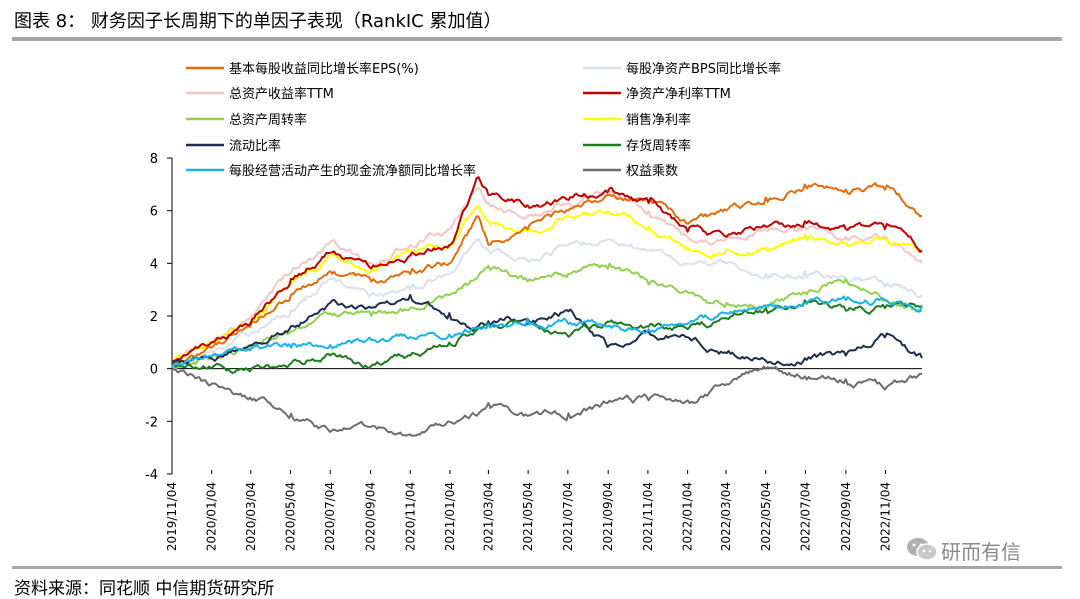 The width and height of the screenshot is (1080, 599). Describe the element at coordinates (281, 94) in the screenshot. I see `legend-label: 总资产收益率TTM` at that location.